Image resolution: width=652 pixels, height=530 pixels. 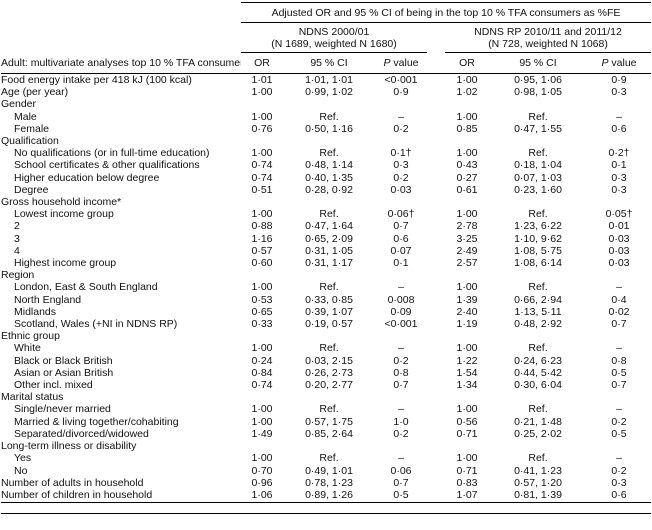 What do you see at coordinates (467, 360) in the screenshot?
I see `or-value-survey2: 1·22` at bounding box center [467, 360].